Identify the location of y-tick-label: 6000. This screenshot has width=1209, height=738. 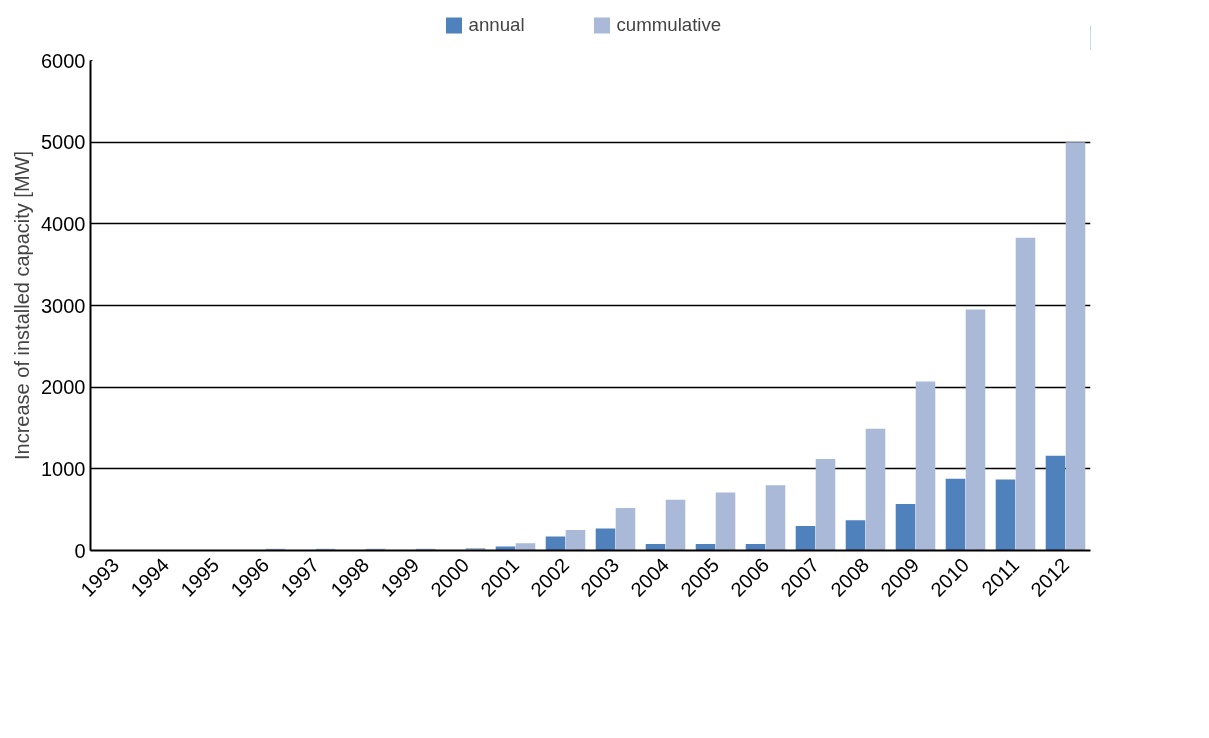
(63, 60).